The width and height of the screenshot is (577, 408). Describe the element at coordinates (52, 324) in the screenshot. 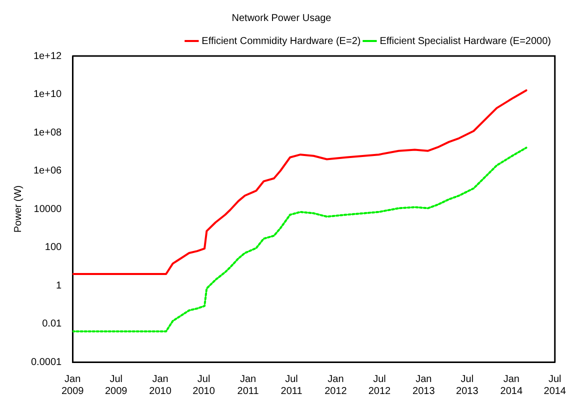

I see `y-tick-label: 0.01` at that location.